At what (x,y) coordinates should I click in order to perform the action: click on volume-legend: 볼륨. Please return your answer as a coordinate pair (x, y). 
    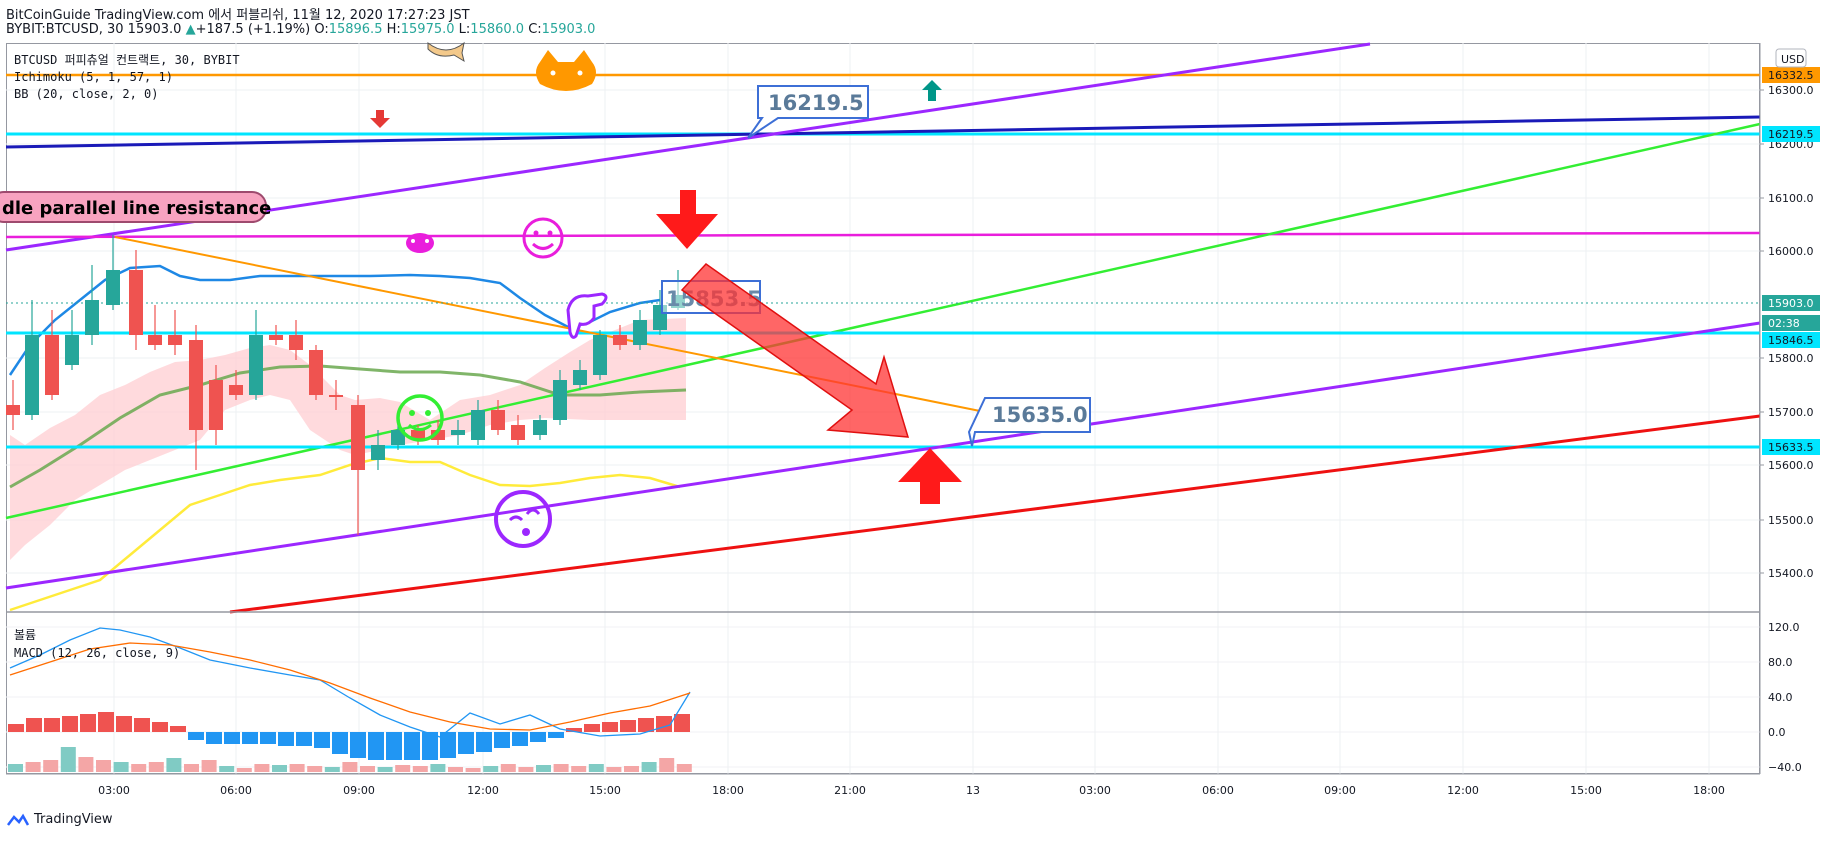
    Looking at the image, I should click on (25, 635).